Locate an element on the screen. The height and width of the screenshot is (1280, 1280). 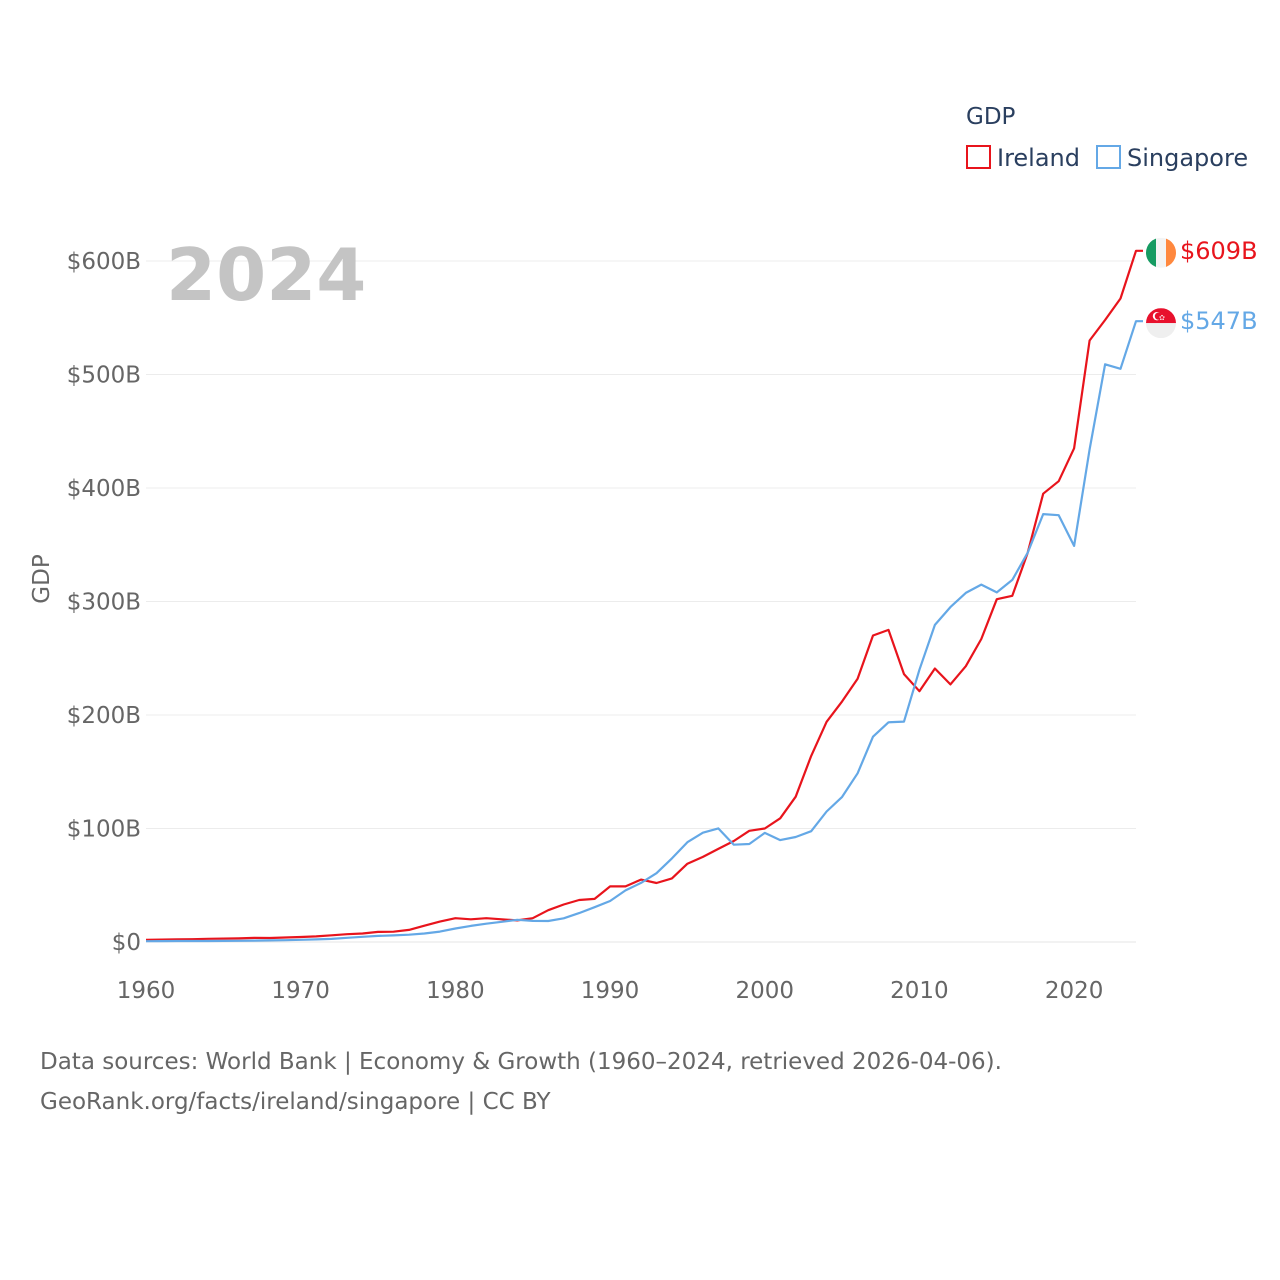
end-value-label-singapore: $547B is located at coordinates (1219, 321).